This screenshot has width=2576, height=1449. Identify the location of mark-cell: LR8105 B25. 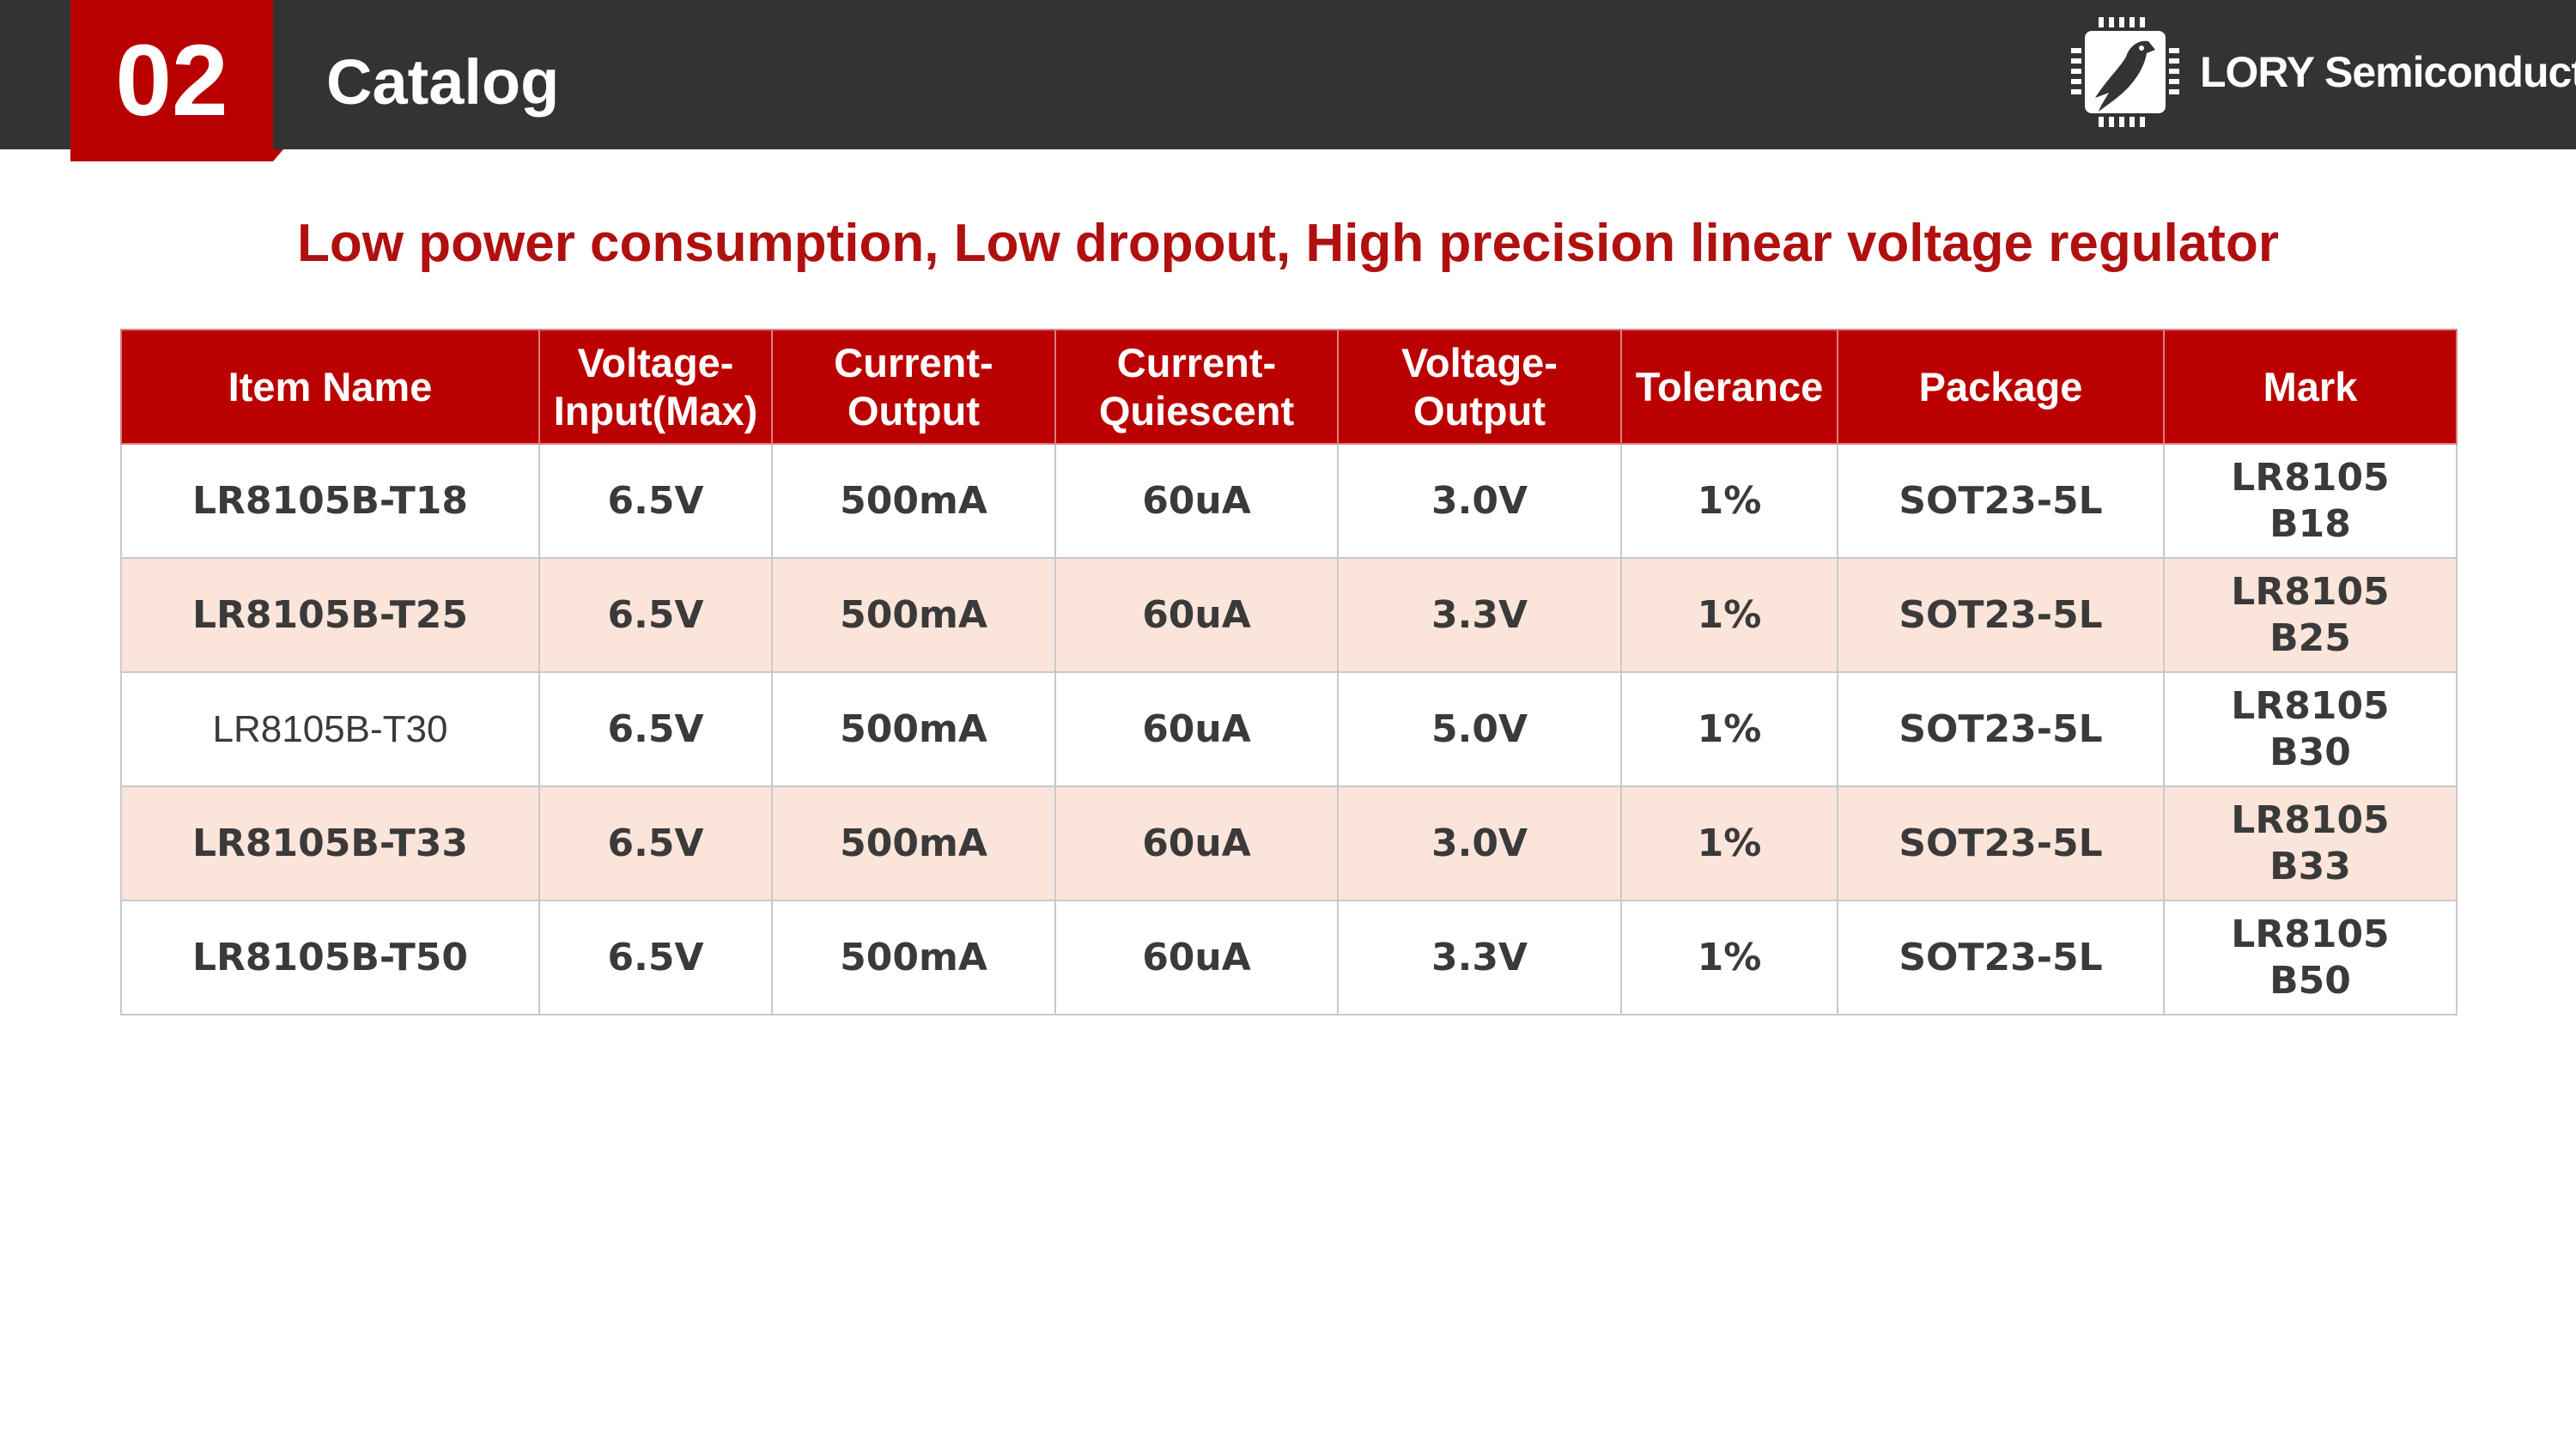
(2310, 615).